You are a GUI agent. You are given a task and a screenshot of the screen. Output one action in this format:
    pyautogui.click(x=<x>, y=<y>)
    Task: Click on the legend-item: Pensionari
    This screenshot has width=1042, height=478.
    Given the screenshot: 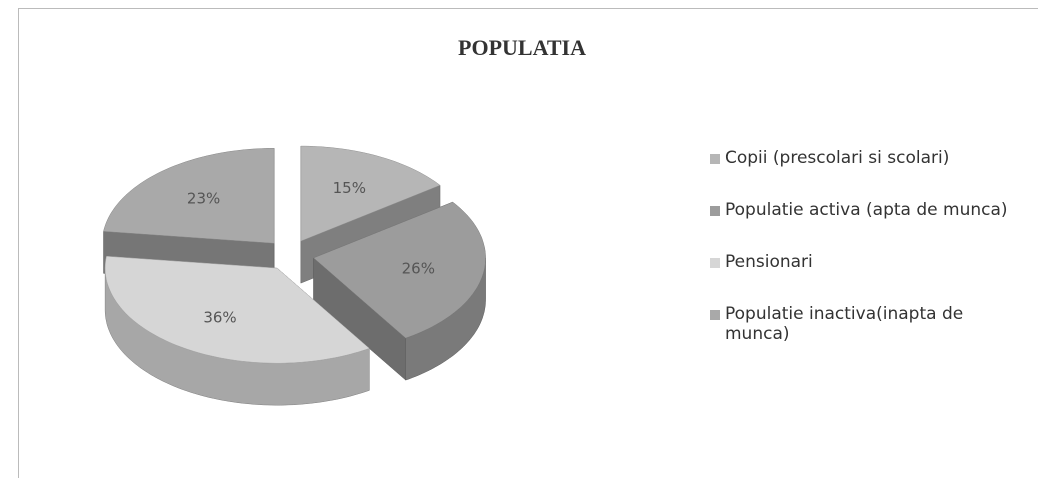 What is the action you would take?
    pyautogui.click(x=870, y=278)
    